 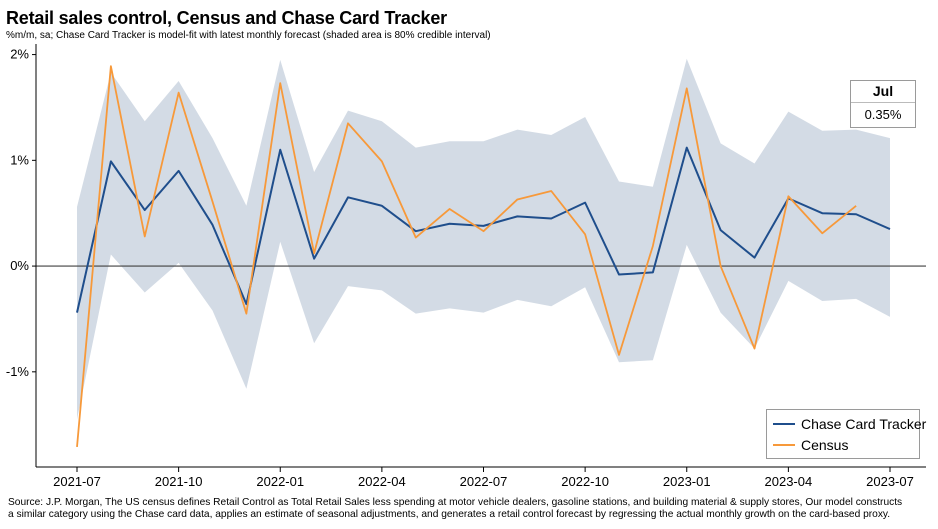 I want to click on chart-legend: Chase Card Tracker Census, so click(x=846, y=434).